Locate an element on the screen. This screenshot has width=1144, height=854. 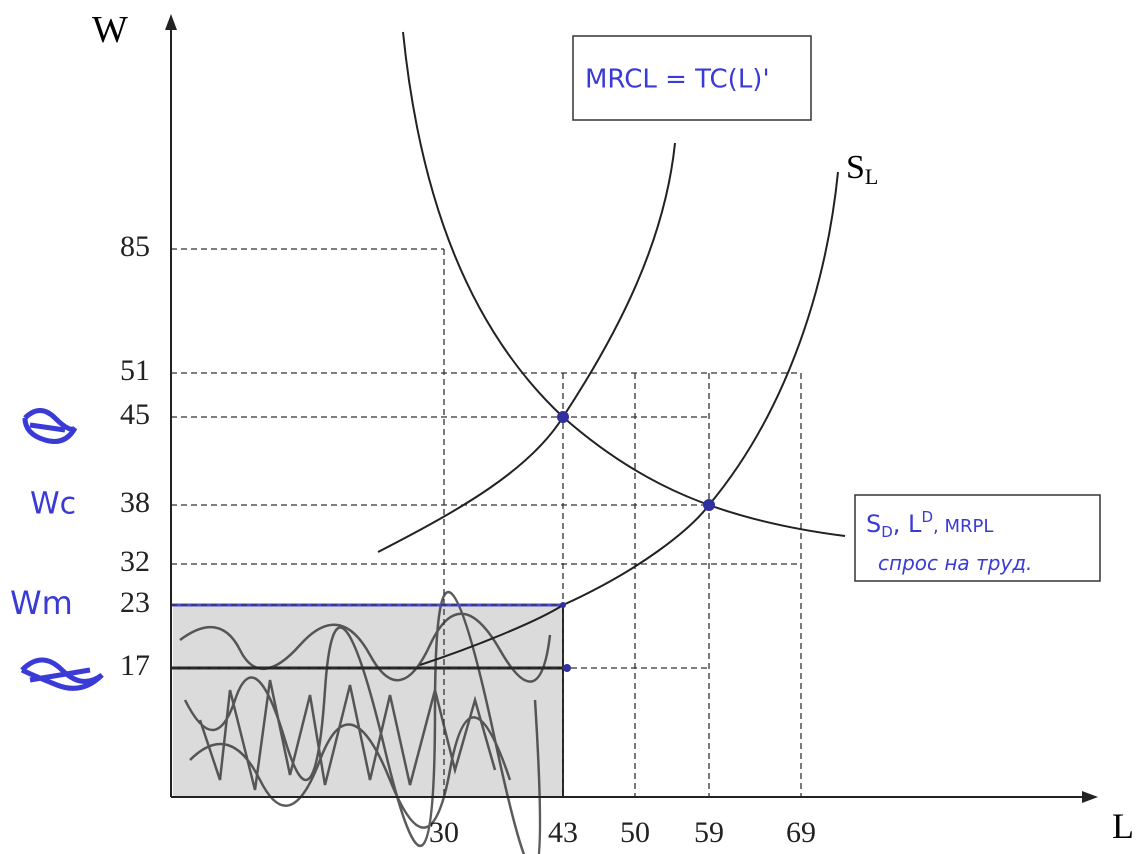
mrcl-curve is located at coordinates (526, 347).